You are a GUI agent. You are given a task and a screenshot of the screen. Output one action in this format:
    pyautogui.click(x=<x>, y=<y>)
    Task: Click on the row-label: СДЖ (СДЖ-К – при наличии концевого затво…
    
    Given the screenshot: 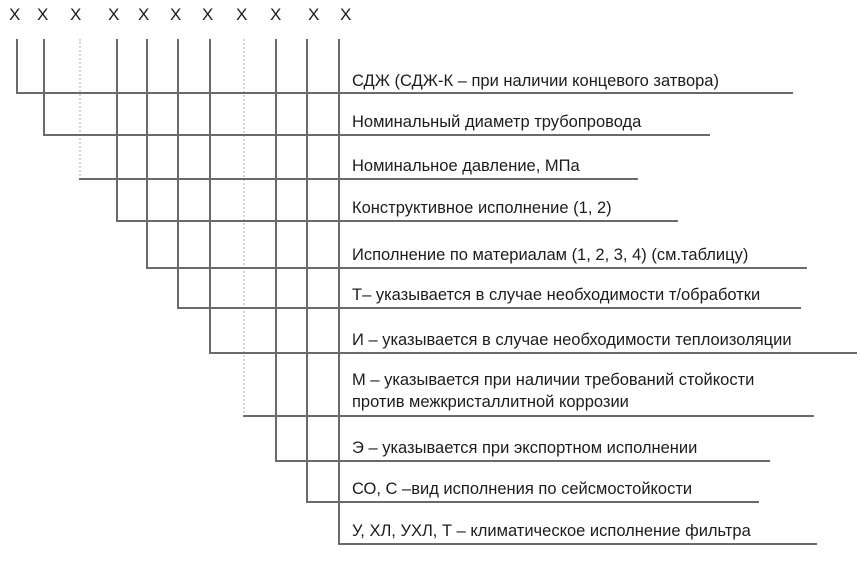 What is the action you would take?
    pyautogui.click(x=535, y=81)
    